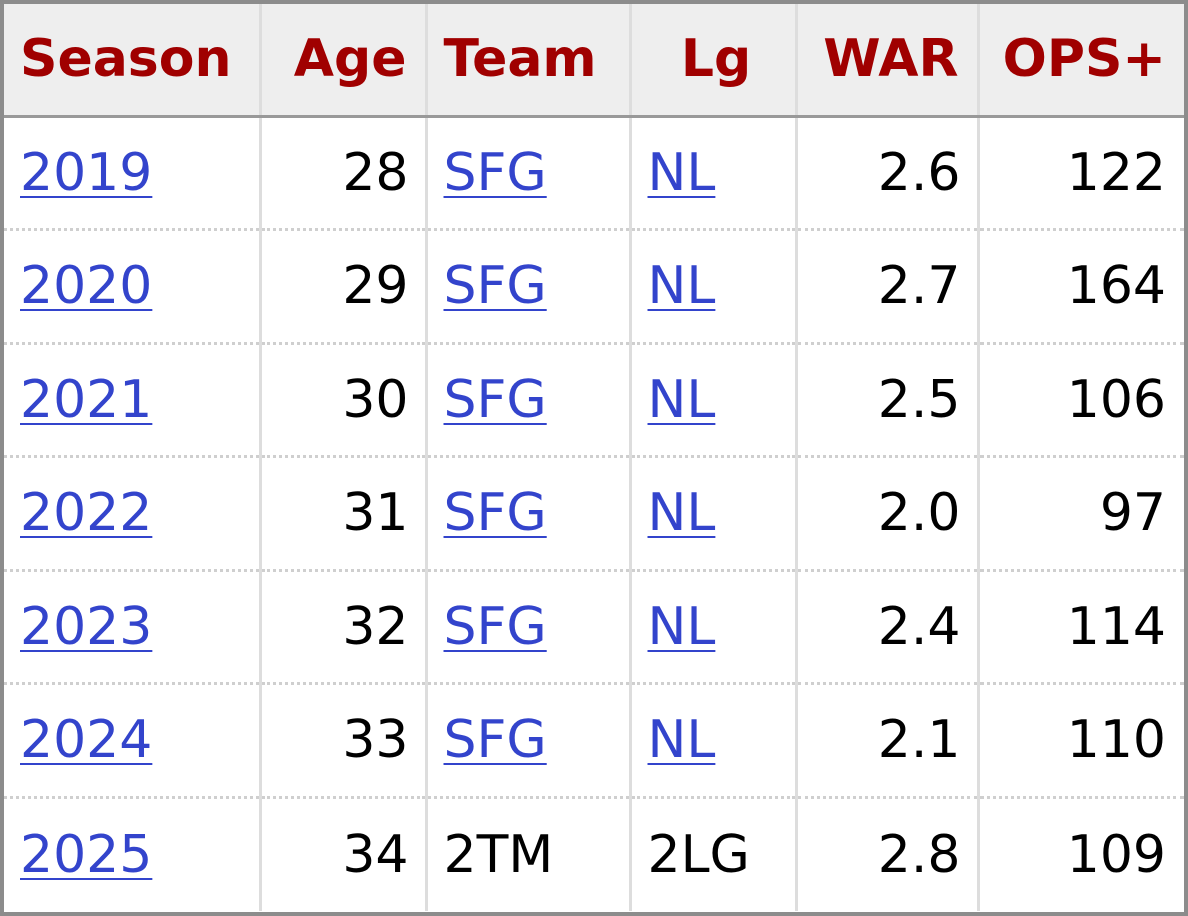  I want to click on season-cell: 2022, so click(132, 514).